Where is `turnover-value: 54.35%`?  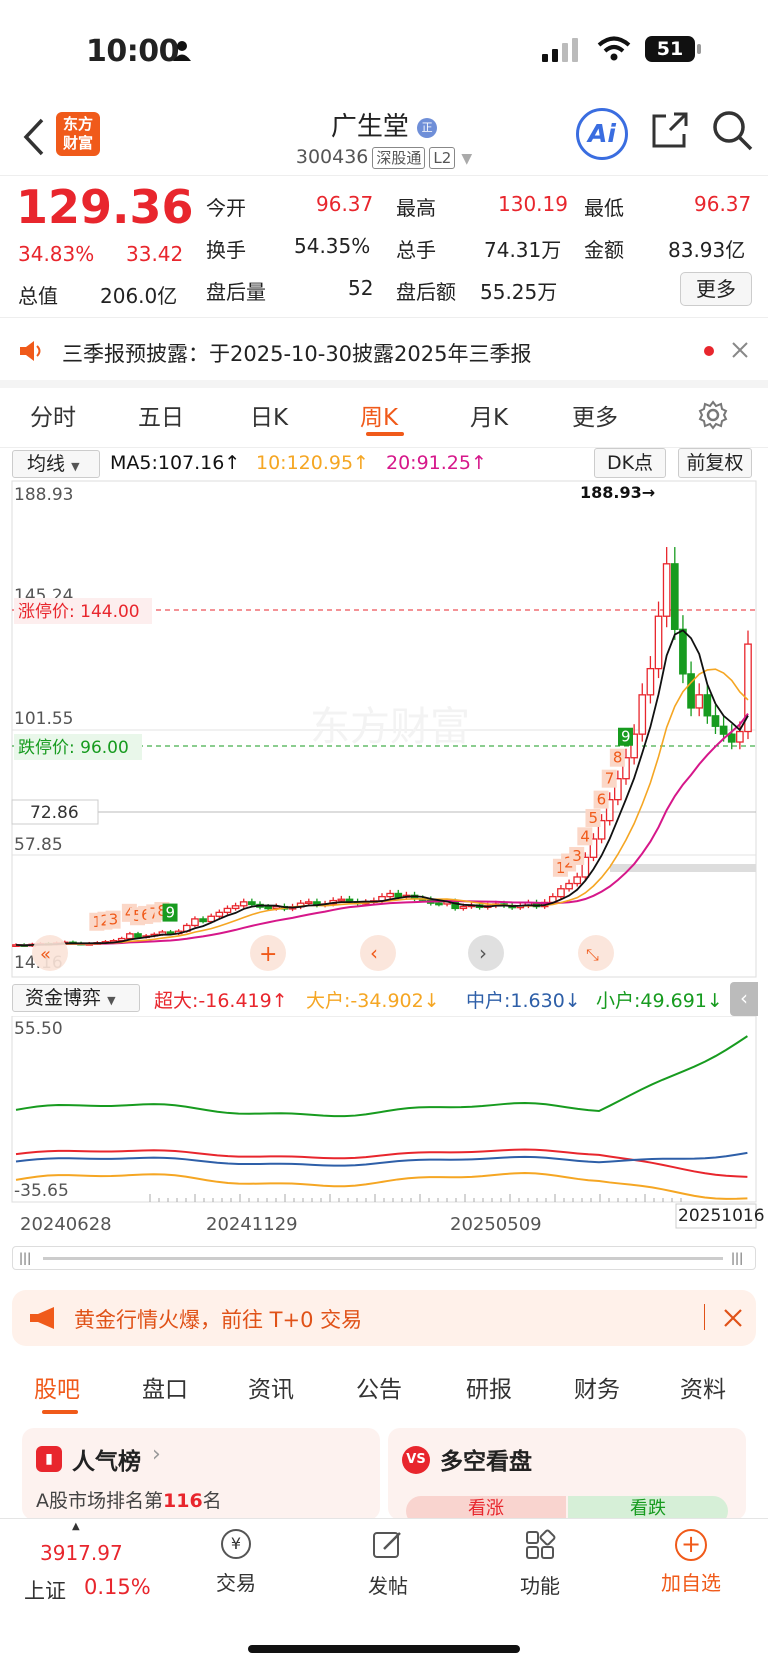
turnover-value: 54.35% is located at coordinates (332, 246).